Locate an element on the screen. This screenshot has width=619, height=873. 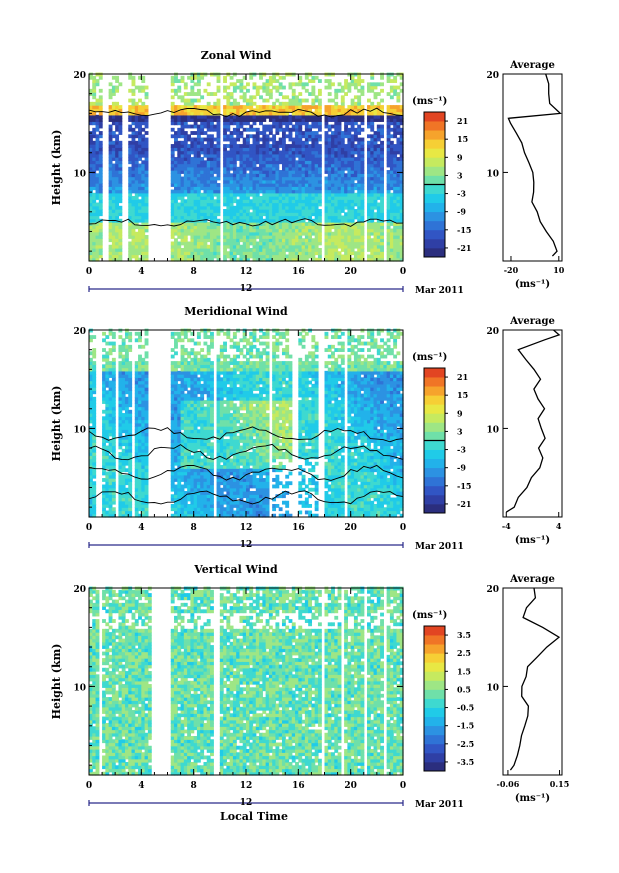
x-tick-label: 0 is located at coordinates (89, 272).